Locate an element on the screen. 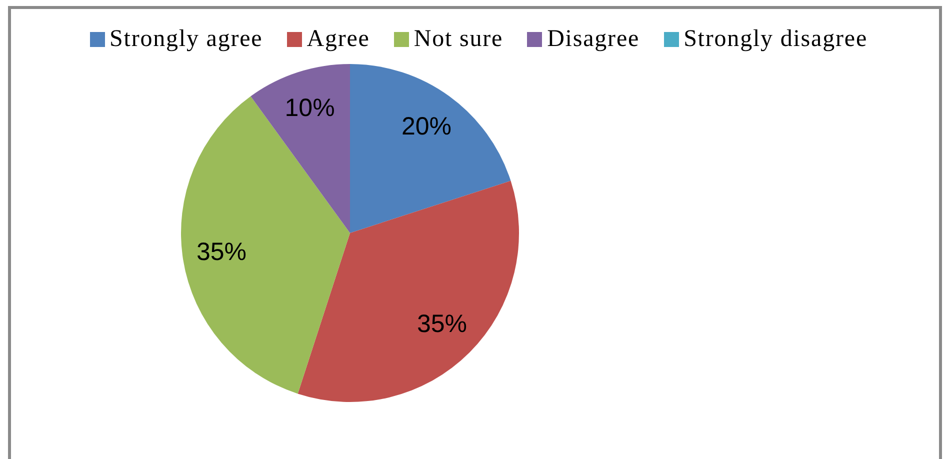 The image size is (943, 459). data-label: 10% is located at coordinates (309, 108).